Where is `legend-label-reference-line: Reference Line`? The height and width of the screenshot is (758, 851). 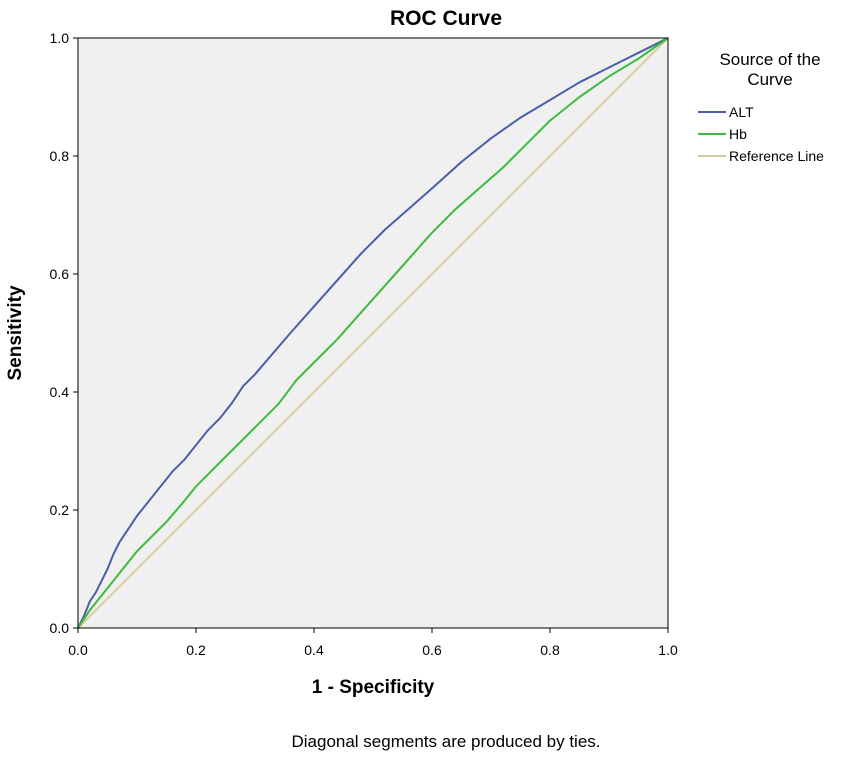
legend-label-reference-line: Reference Line is located at coordinates (776, 156).